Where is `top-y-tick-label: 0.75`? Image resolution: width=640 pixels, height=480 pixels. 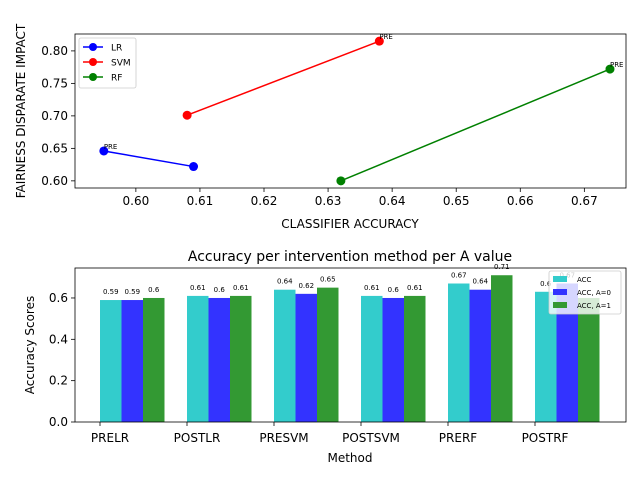 top-y-tick-label: 0.75 is located at coordinates (54, 83).